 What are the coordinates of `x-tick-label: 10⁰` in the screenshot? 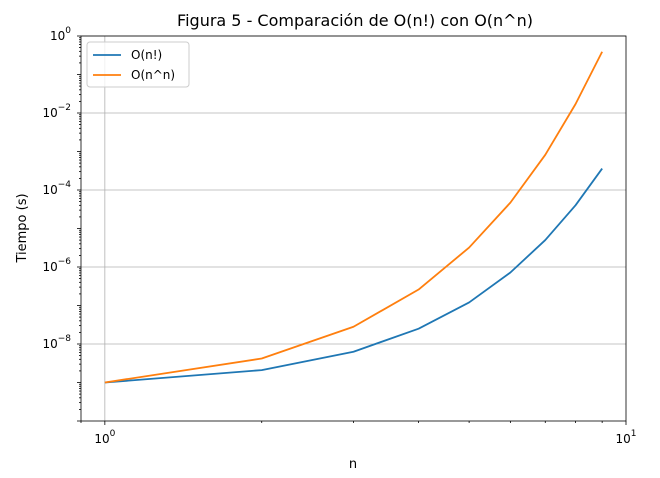 It's located at (104, 437).